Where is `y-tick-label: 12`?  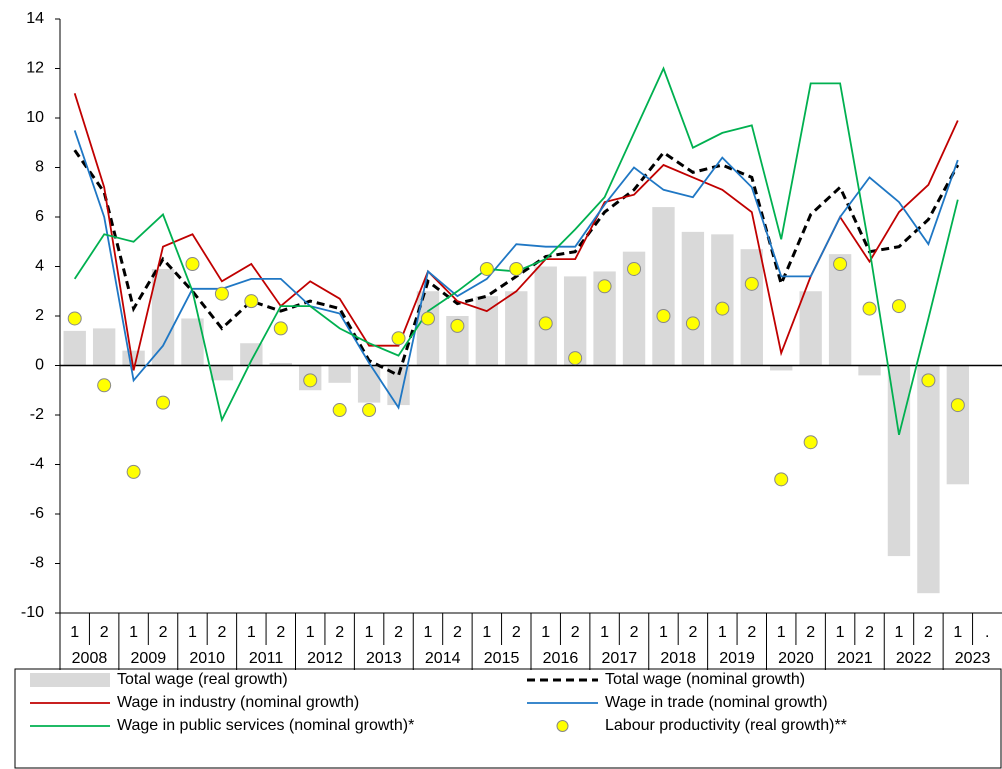
y-tick-label: 12 is located at coordinates (35, 68).